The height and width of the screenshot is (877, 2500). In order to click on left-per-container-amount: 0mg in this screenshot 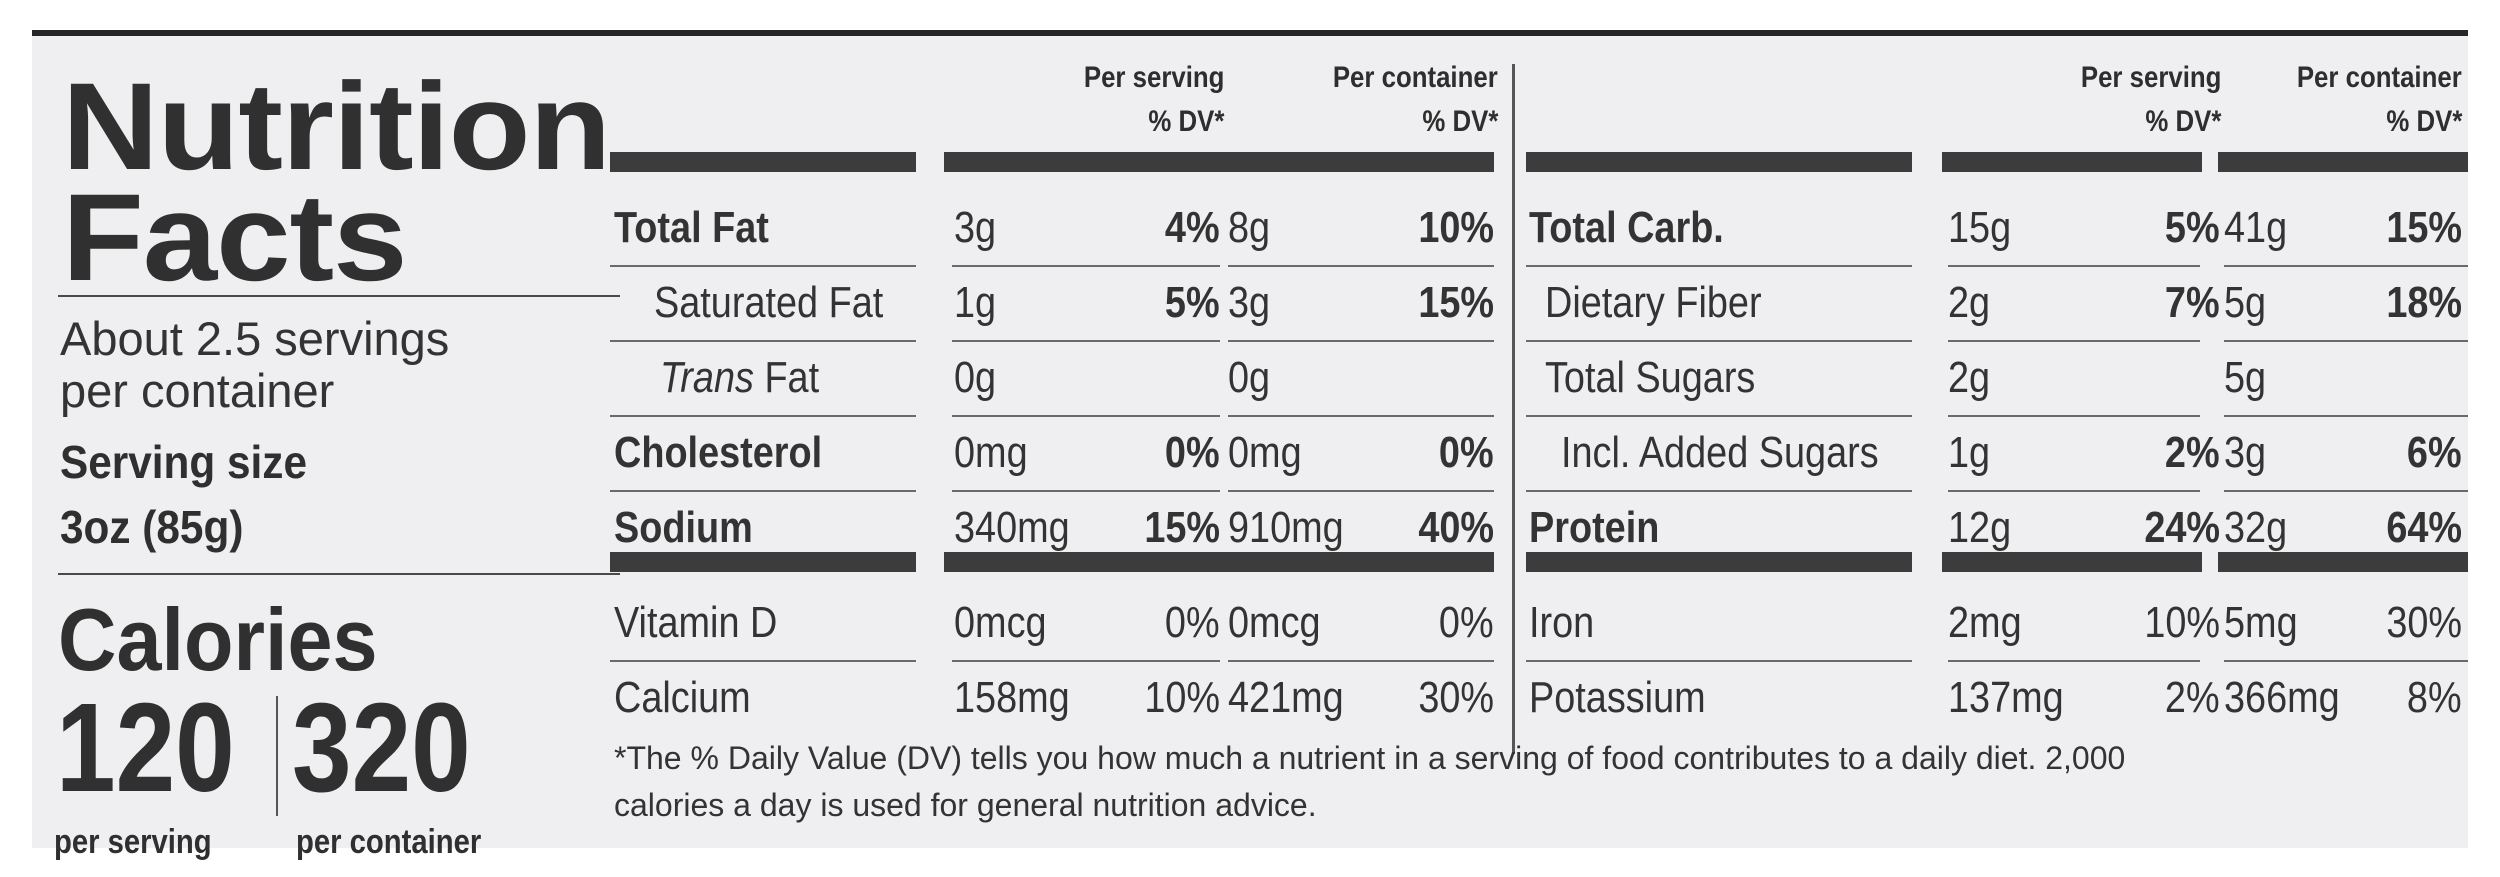, I will do `click(1265, 452)`.